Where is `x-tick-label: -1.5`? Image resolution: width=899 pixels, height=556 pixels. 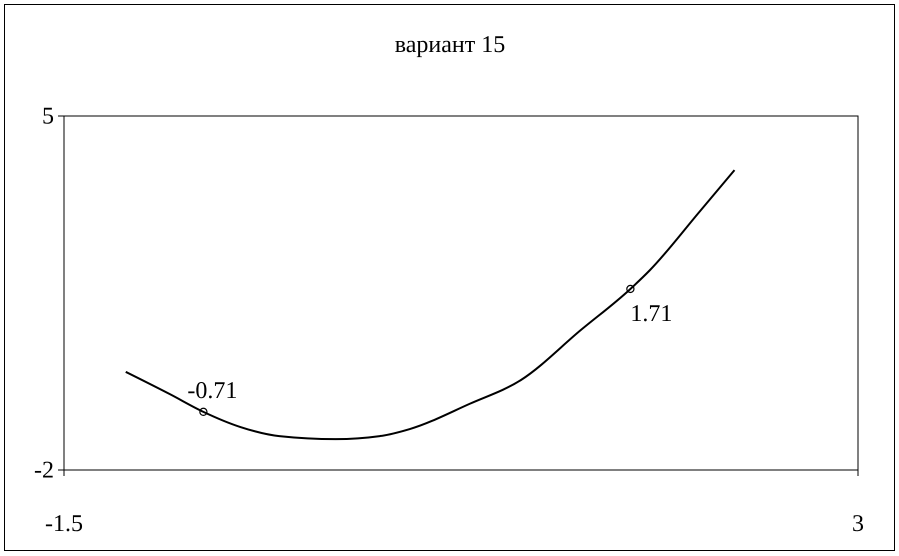 x-tick-label: -1.5 is located at coordinates (64, 524).